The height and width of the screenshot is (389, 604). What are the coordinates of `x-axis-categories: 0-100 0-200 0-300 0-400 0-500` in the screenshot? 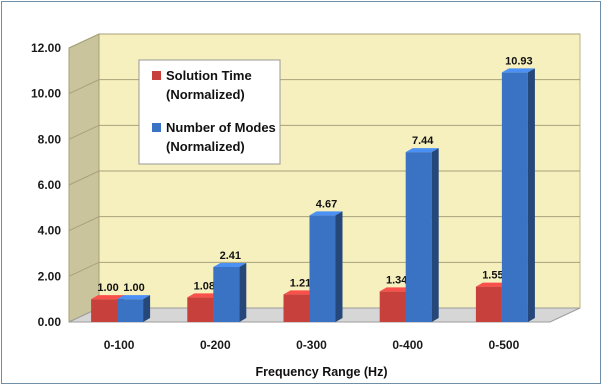 It's located at (312, 345).